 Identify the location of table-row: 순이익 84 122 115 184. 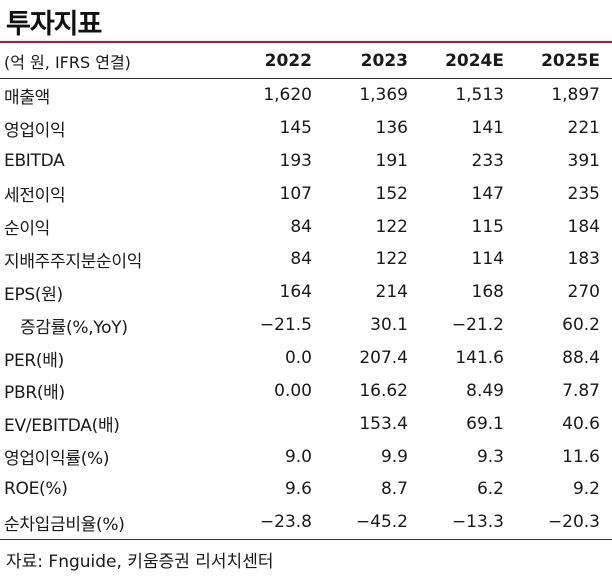
(306, 226).